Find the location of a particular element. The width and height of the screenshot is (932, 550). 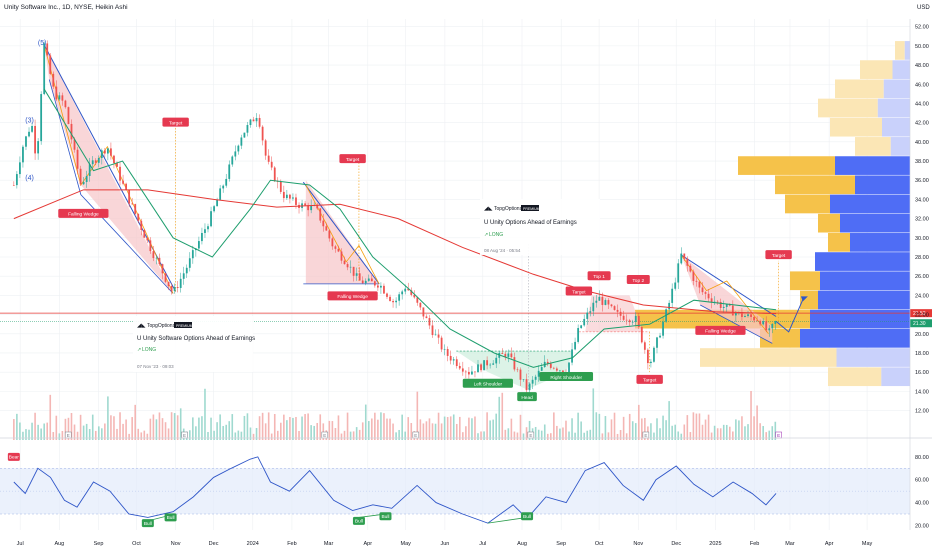

y-tick-label: 16.00 is located at coordinates (922, 373).